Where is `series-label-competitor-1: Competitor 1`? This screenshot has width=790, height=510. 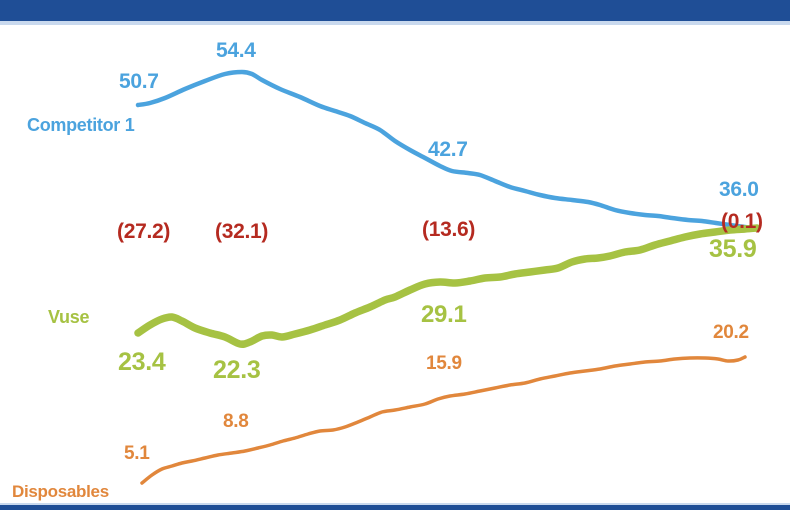 series-label-competitor-1: Competitor 1 is located at coordinates (81, 125).